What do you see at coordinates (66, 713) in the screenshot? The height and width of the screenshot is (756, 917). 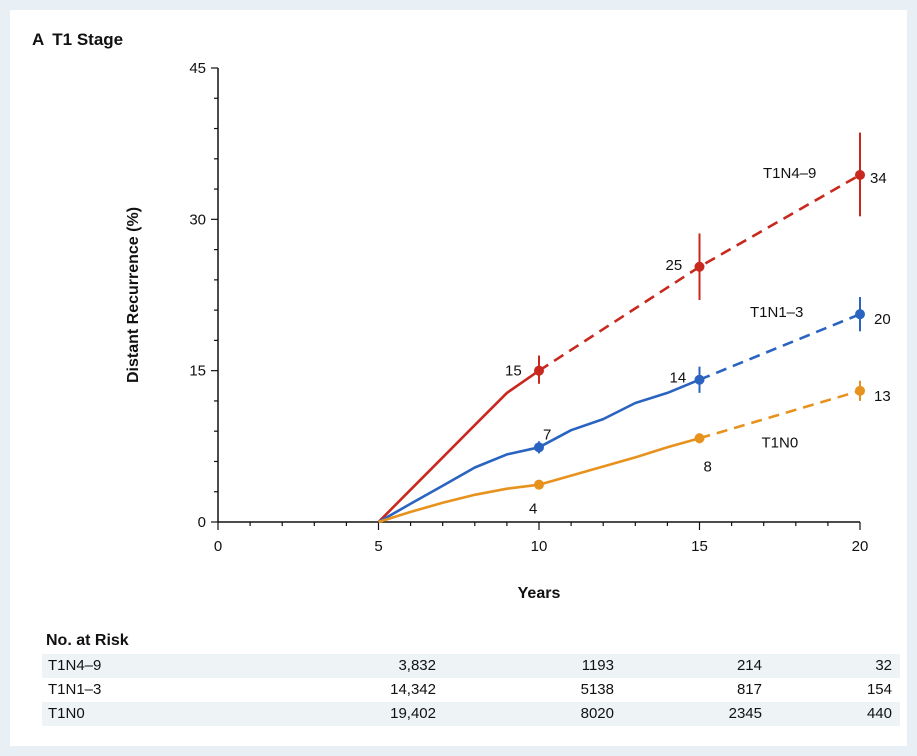 I see `risk-row-label: T1N0` at bounding box center [66, 713].